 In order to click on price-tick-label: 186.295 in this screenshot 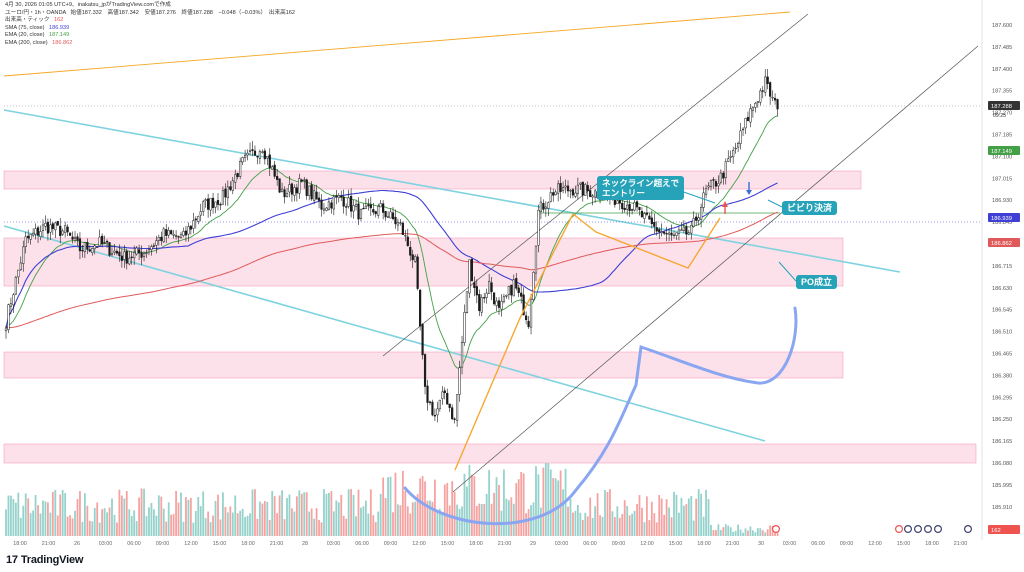, I will do `click(1002, 398)`.